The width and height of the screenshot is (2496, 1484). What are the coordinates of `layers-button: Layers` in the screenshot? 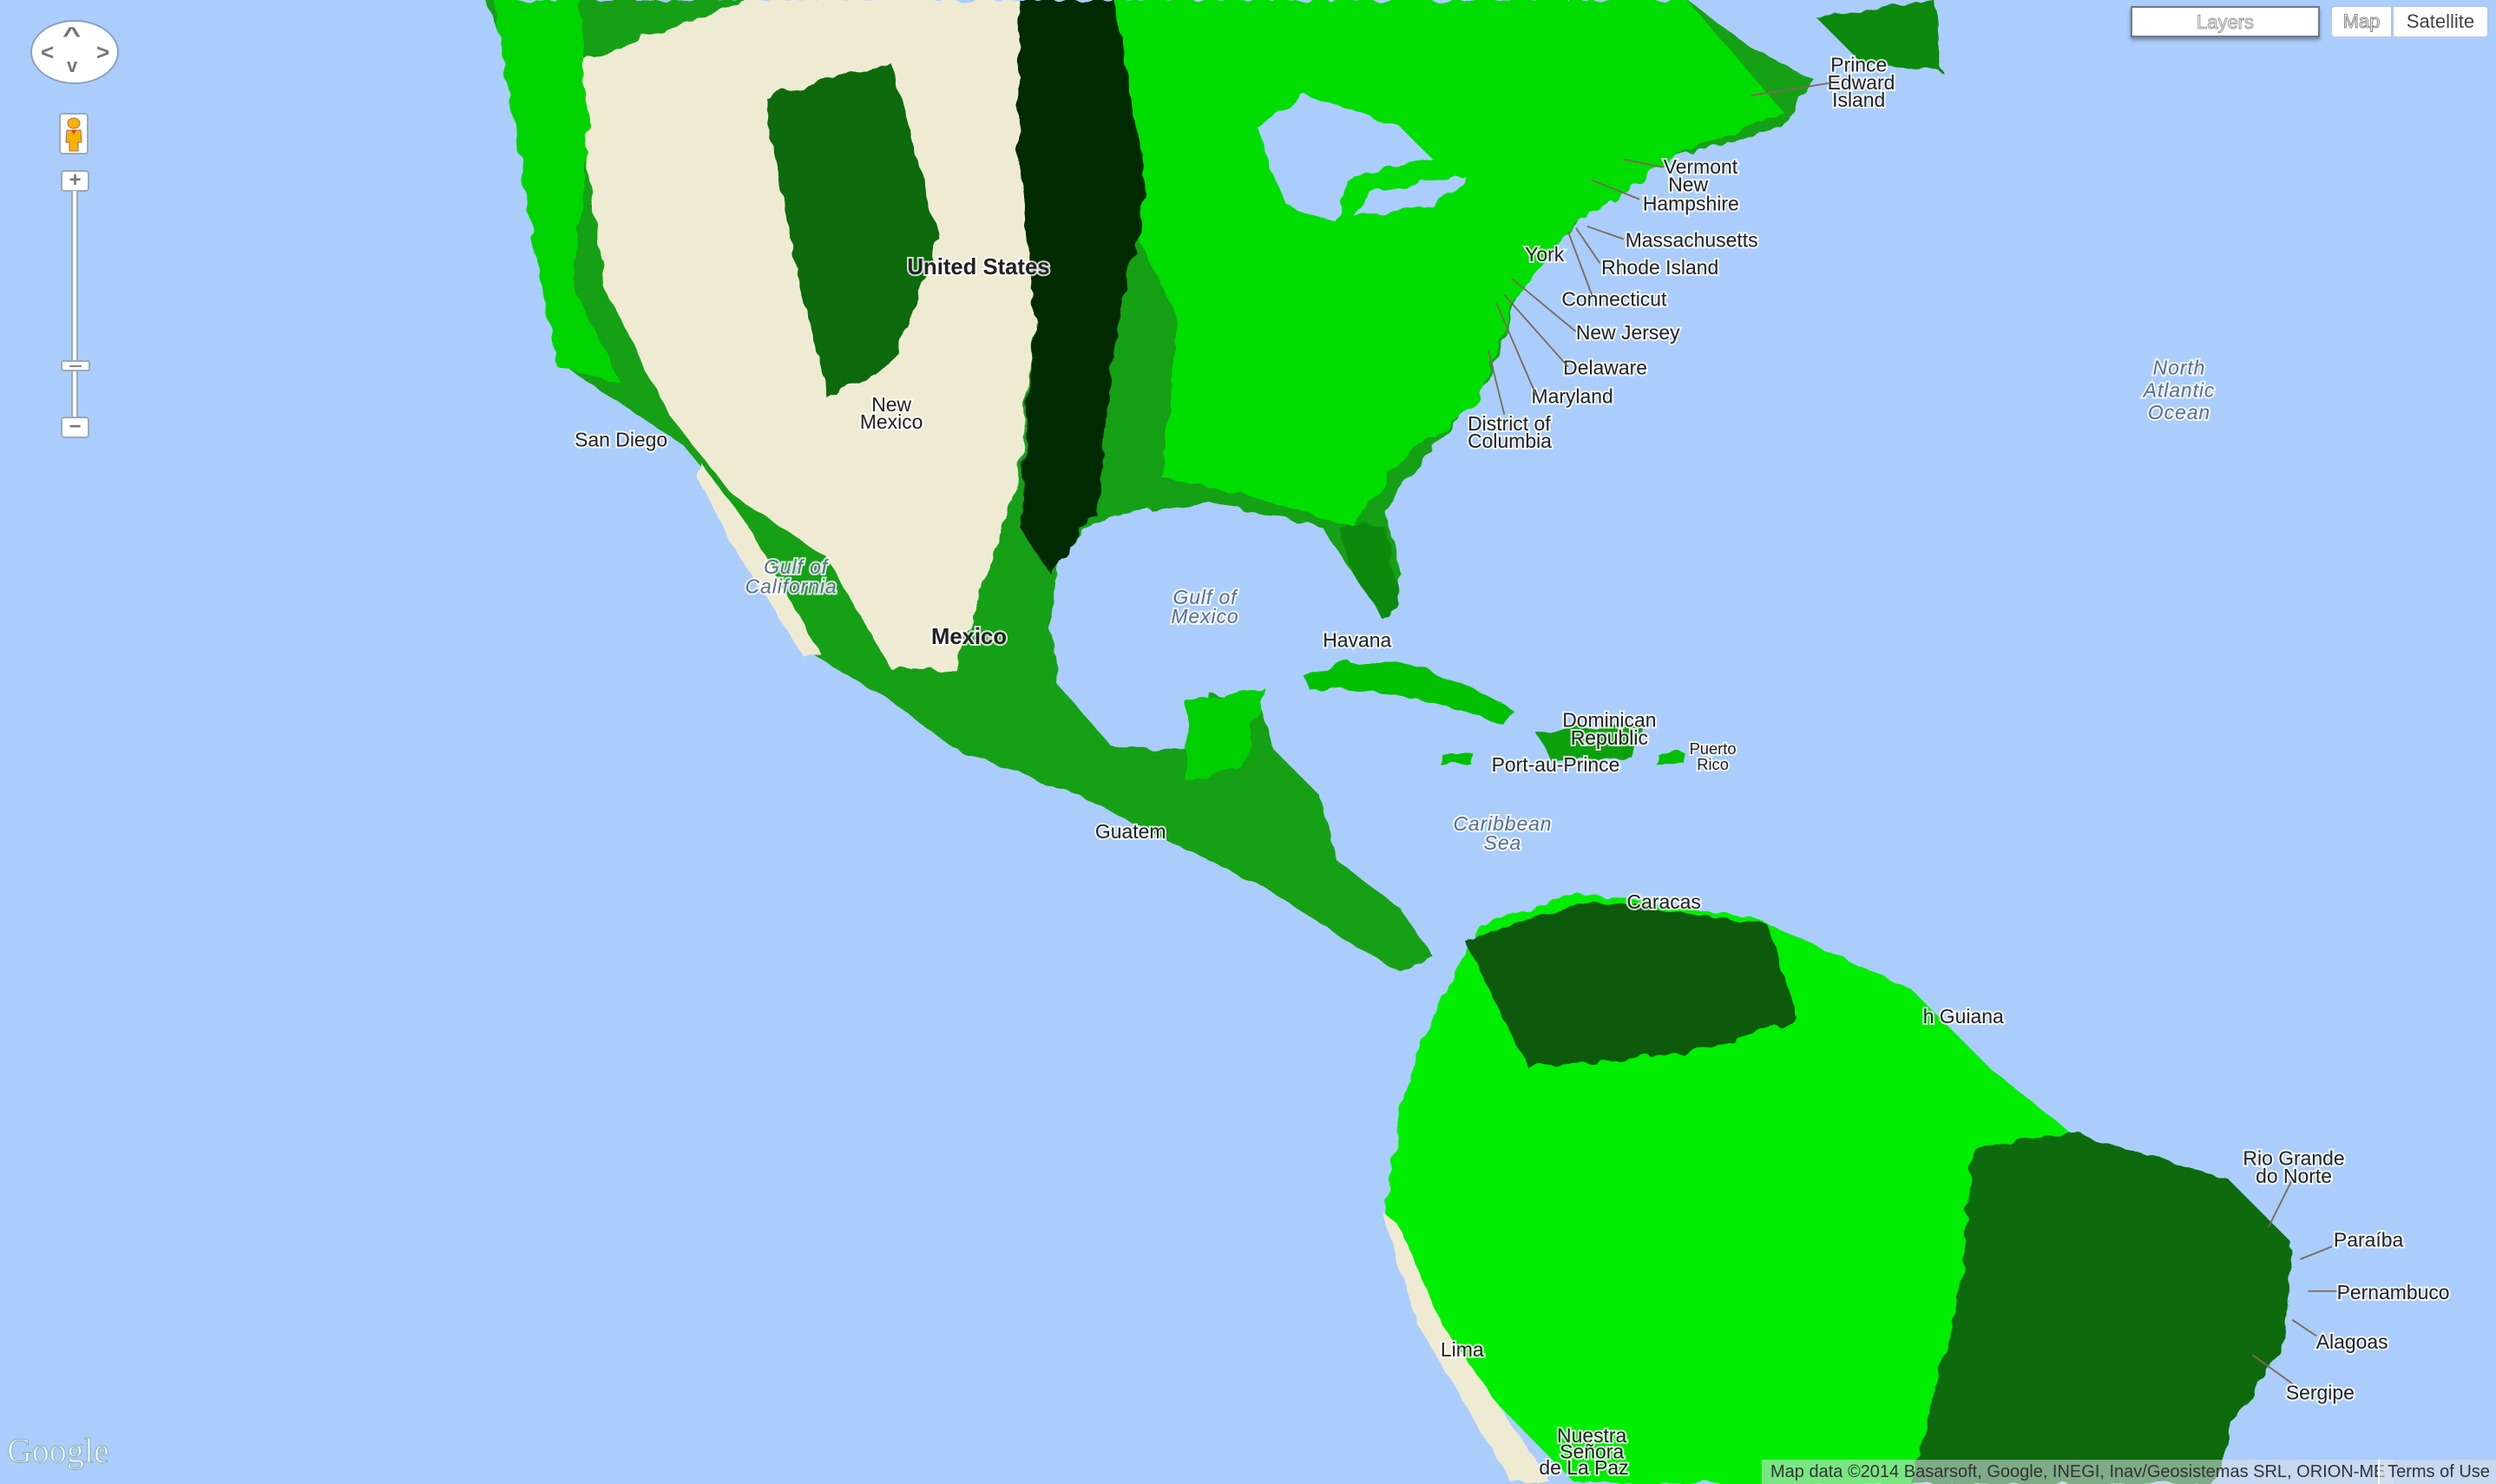 It's located at (2225, 21).